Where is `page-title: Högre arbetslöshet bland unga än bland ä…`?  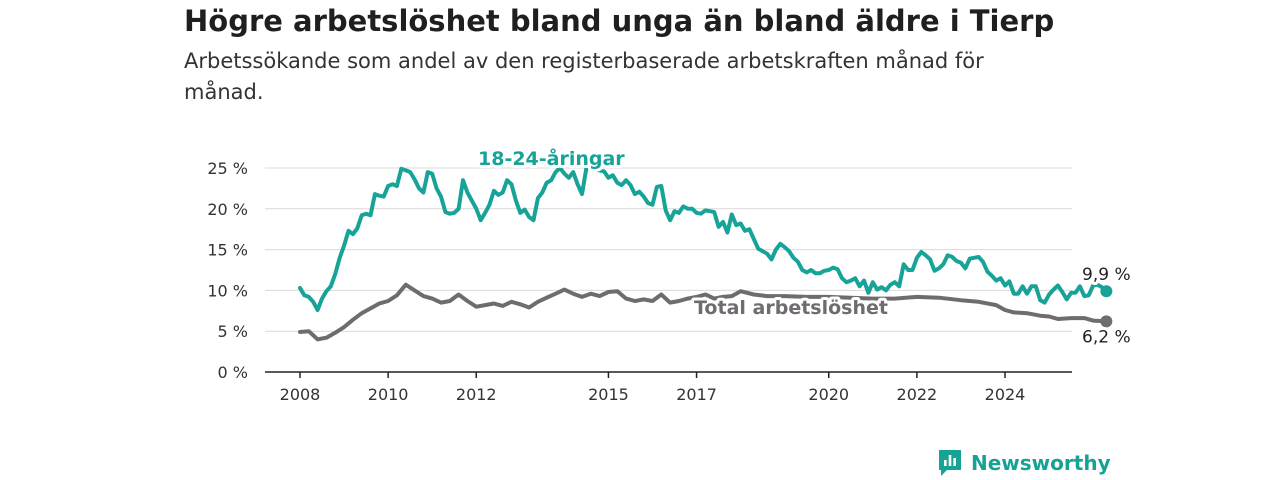
page-title: Högre arbetslöshet bland unga än bland ä… is located at coordinates (619, 21).